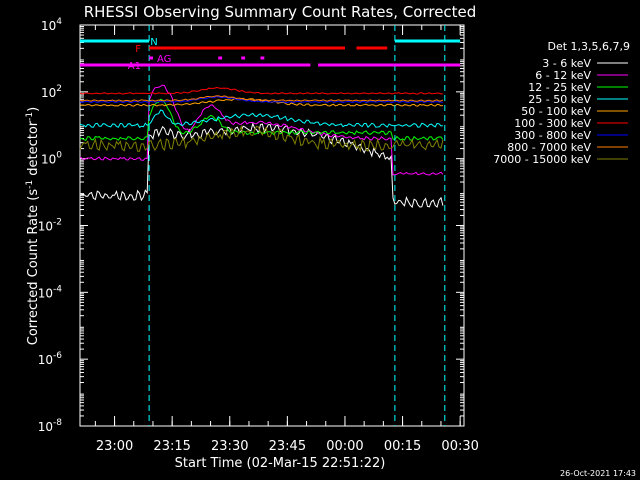  I want to click on legend-title: Det 1,3,5,6,7,9, so click(588, 46).